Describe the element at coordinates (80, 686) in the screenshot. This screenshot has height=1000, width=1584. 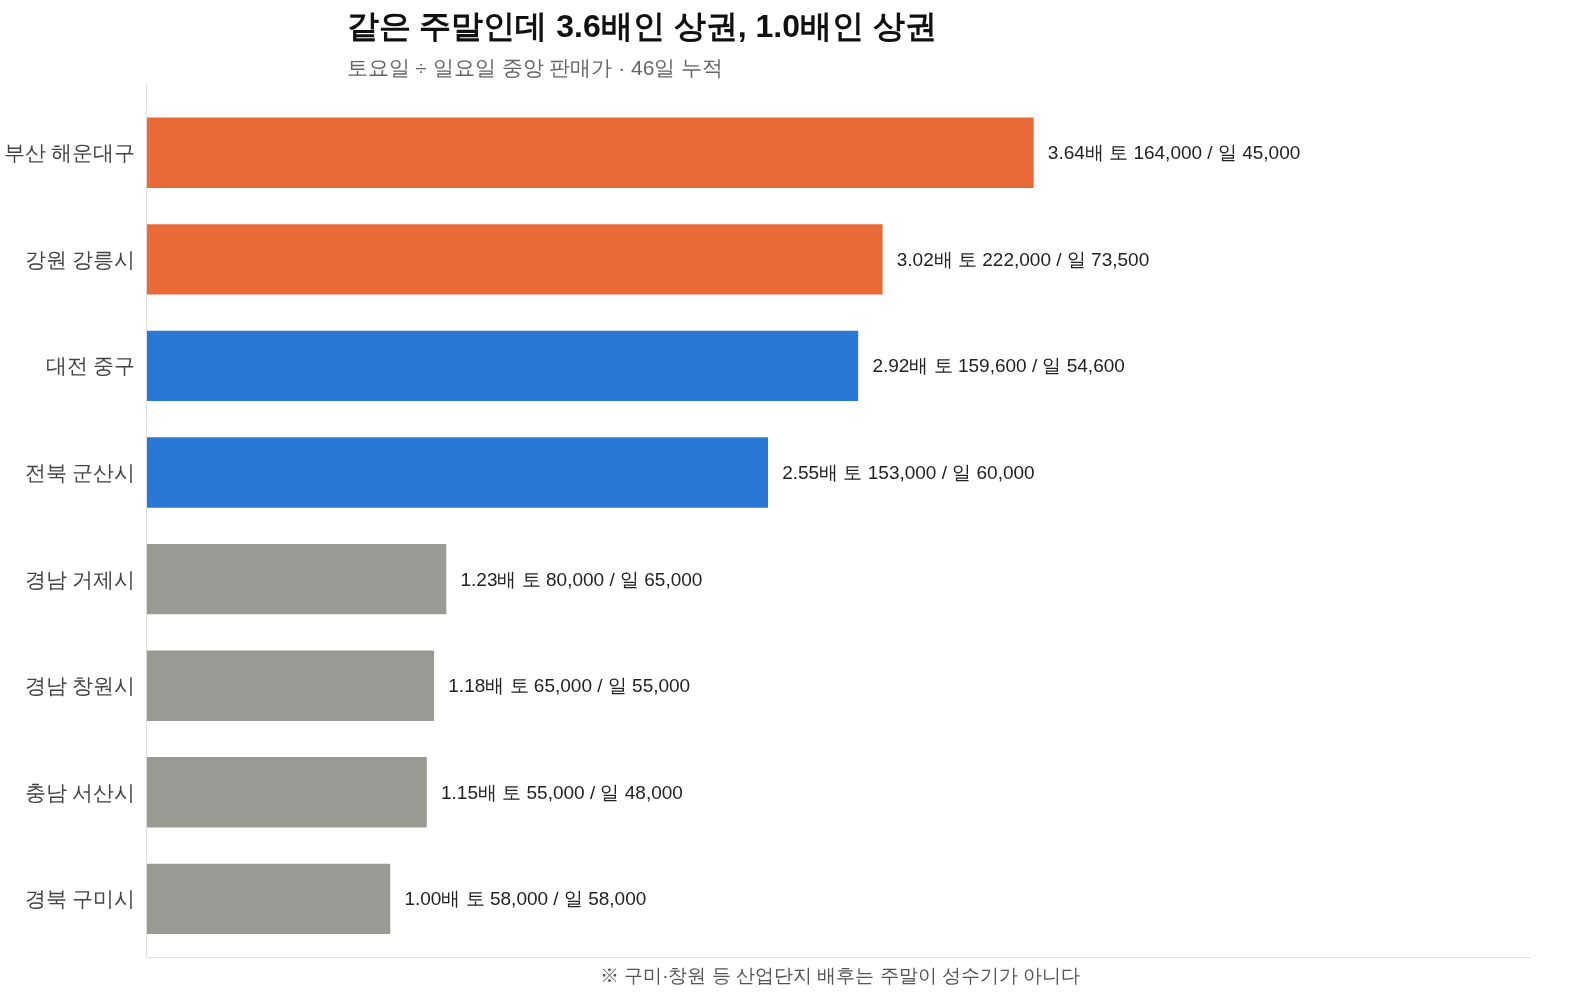
I see `y-tick-label: 경남 창원시` at that location.